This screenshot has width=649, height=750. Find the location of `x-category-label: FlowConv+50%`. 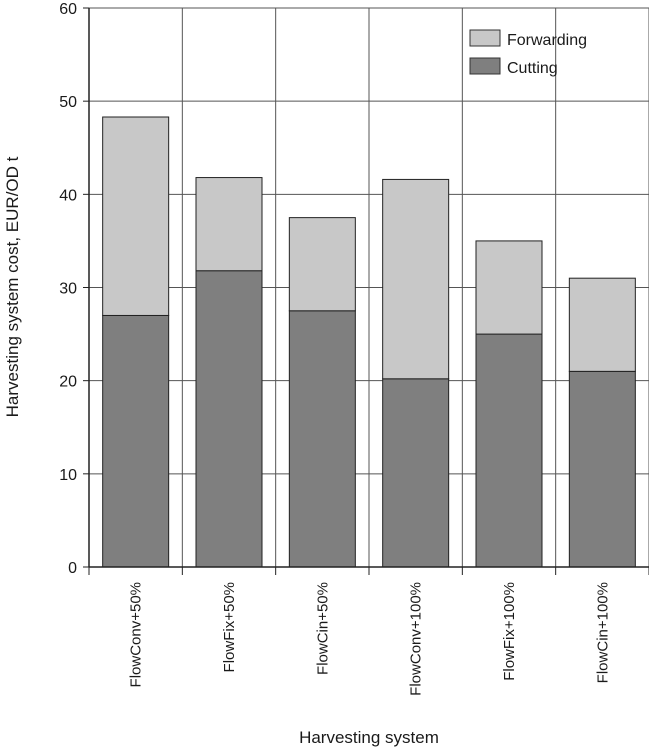

x-category-label: FlowConv+50% is located at coordinates (136, 634).